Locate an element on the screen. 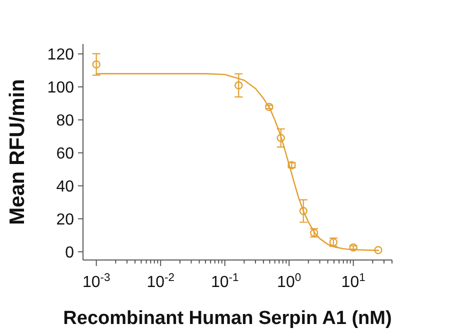 Image resolution: width=450 pixels, height=334 pixels. y-tick-label: 100 is located at coordinates (60, 87).